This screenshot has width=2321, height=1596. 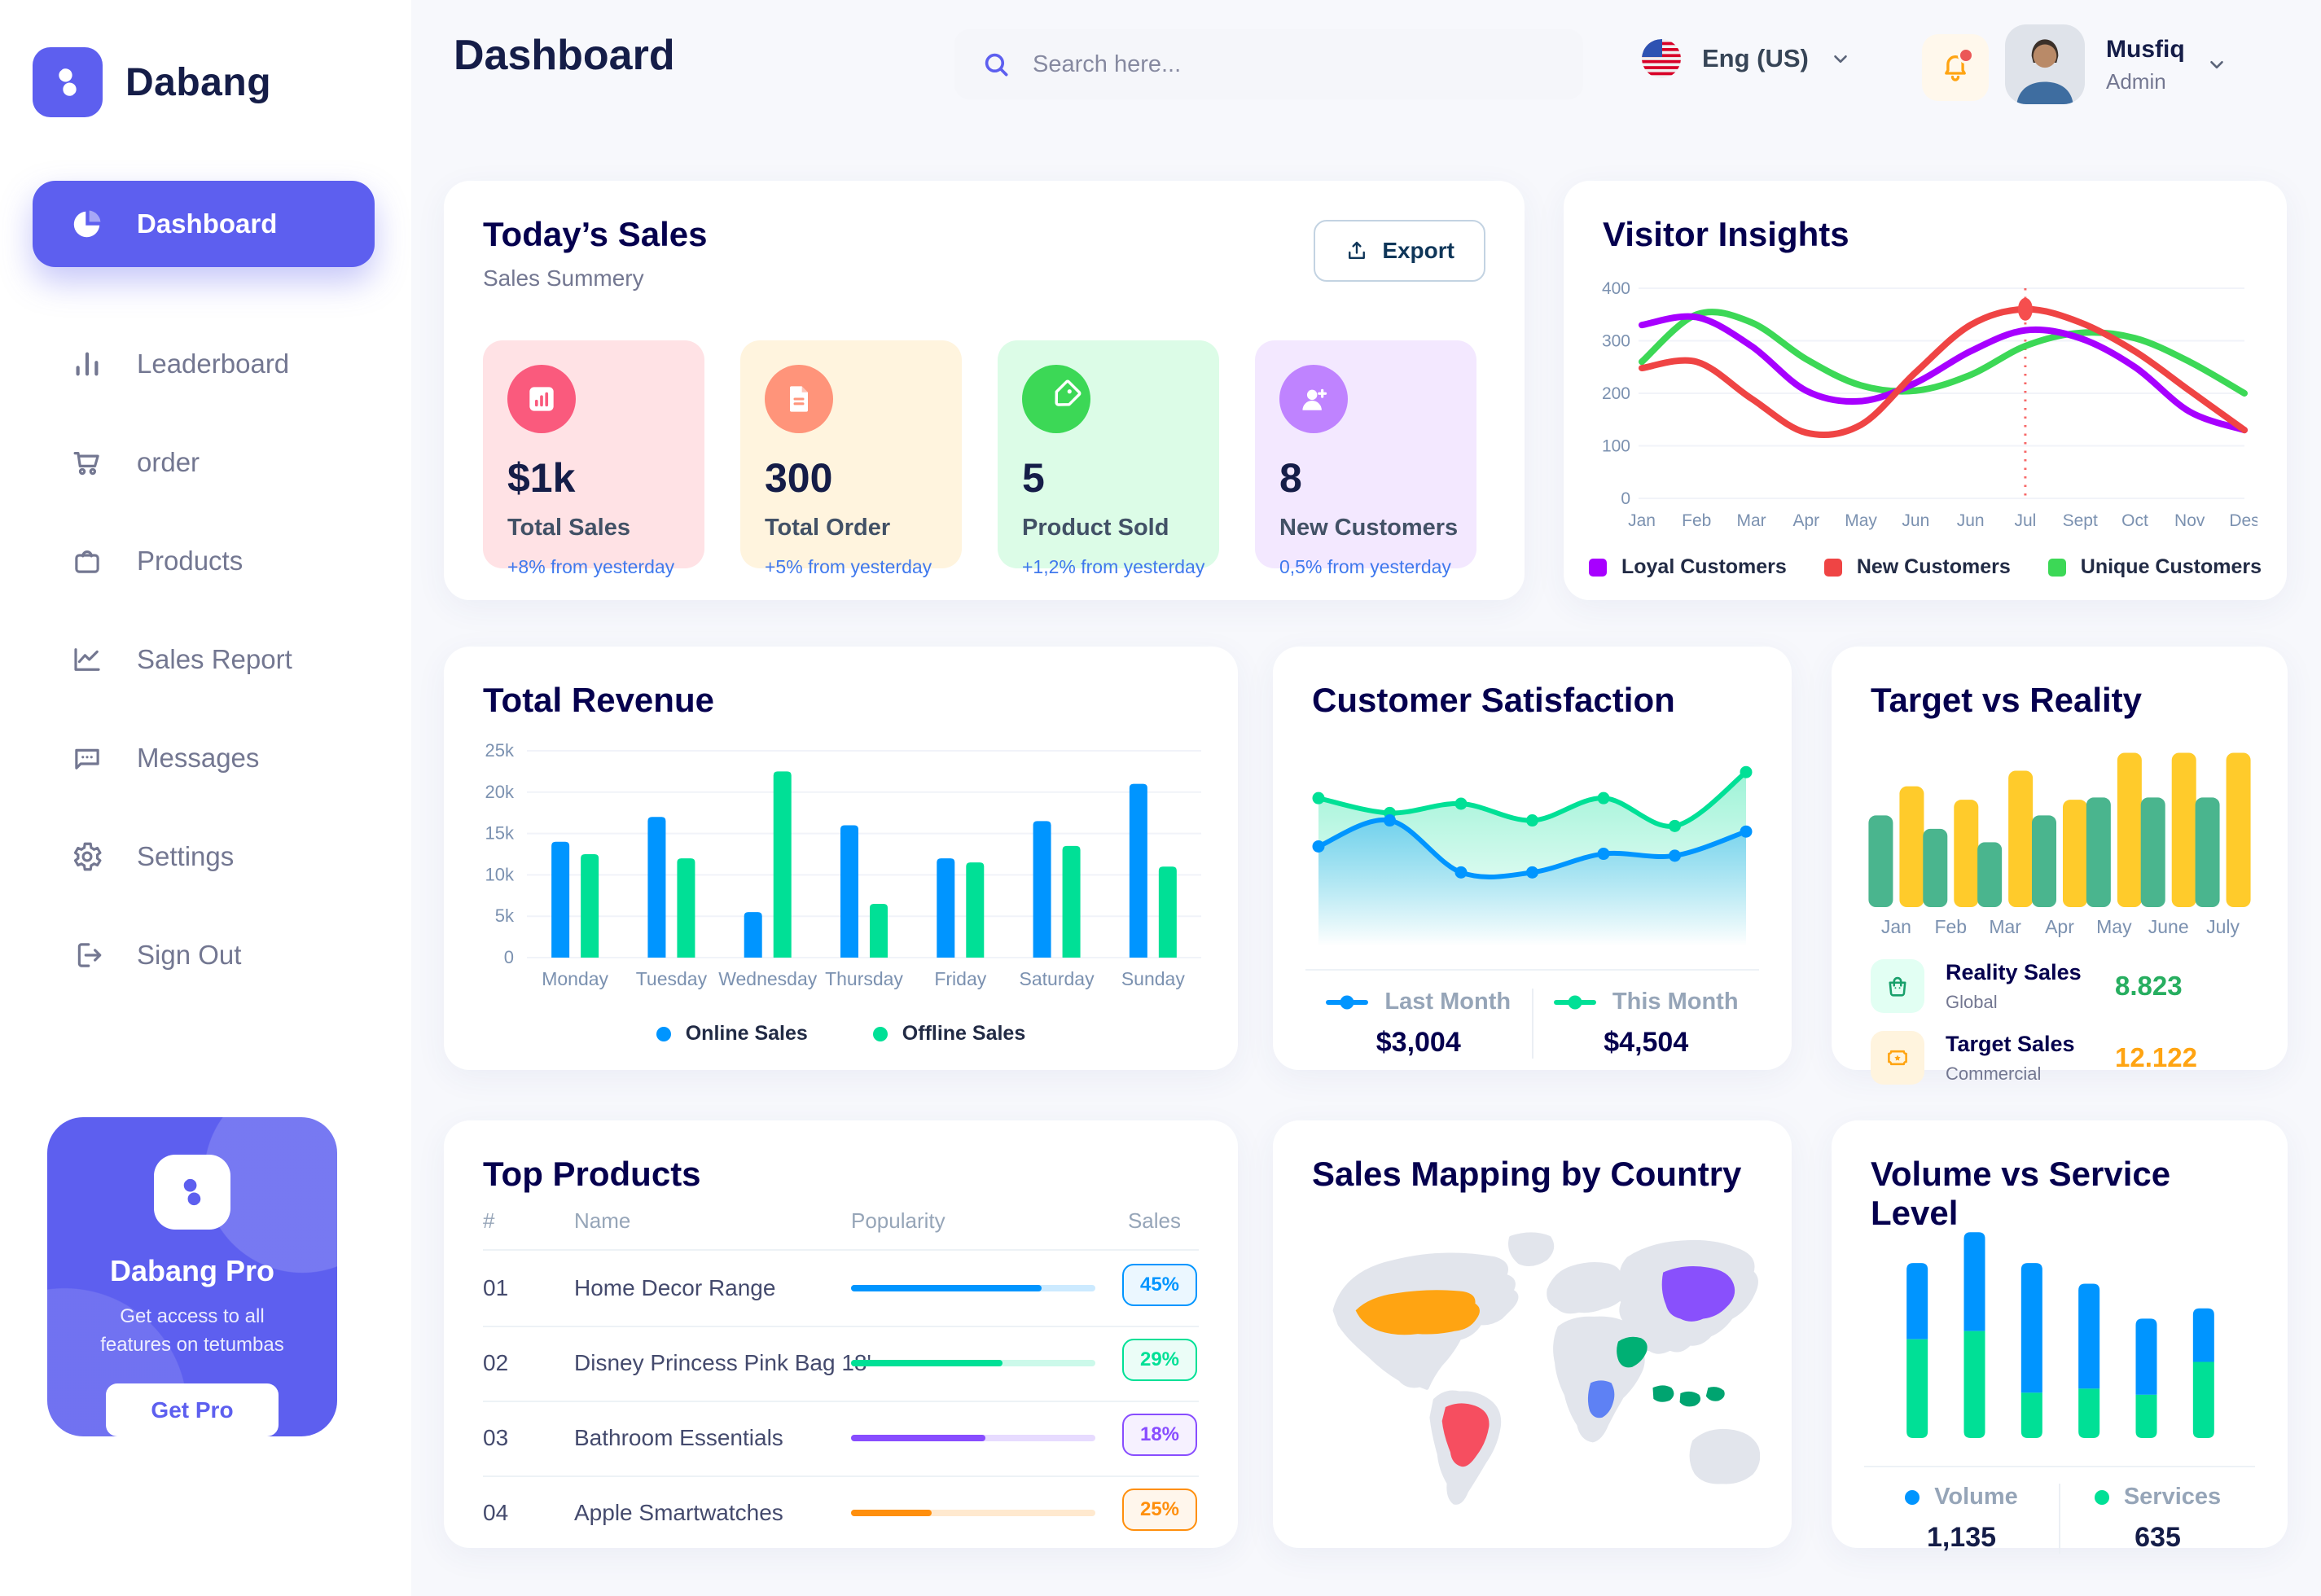 I want to click on svg-text: Saturday, so click(x=1057, y=978).